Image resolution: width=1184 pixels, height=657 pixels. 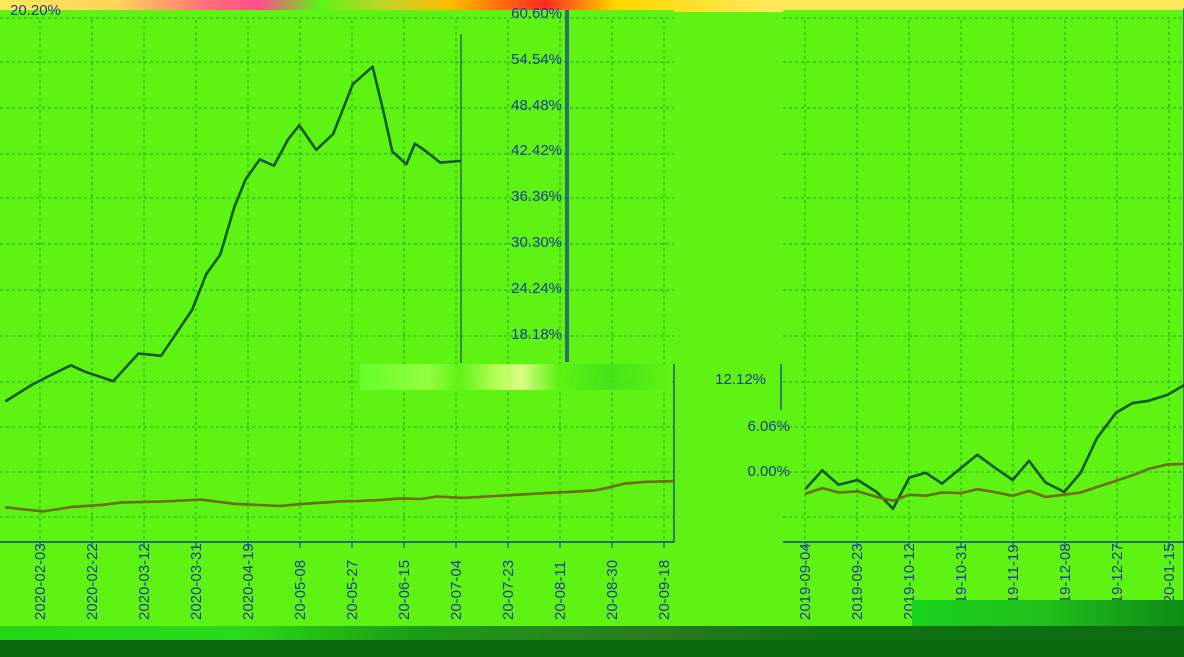 What do you see at coordinates (352, 590) in the screenshot?
I see `left-x-tick-label-7: 20-05-27` at bounding box center [352, 590].